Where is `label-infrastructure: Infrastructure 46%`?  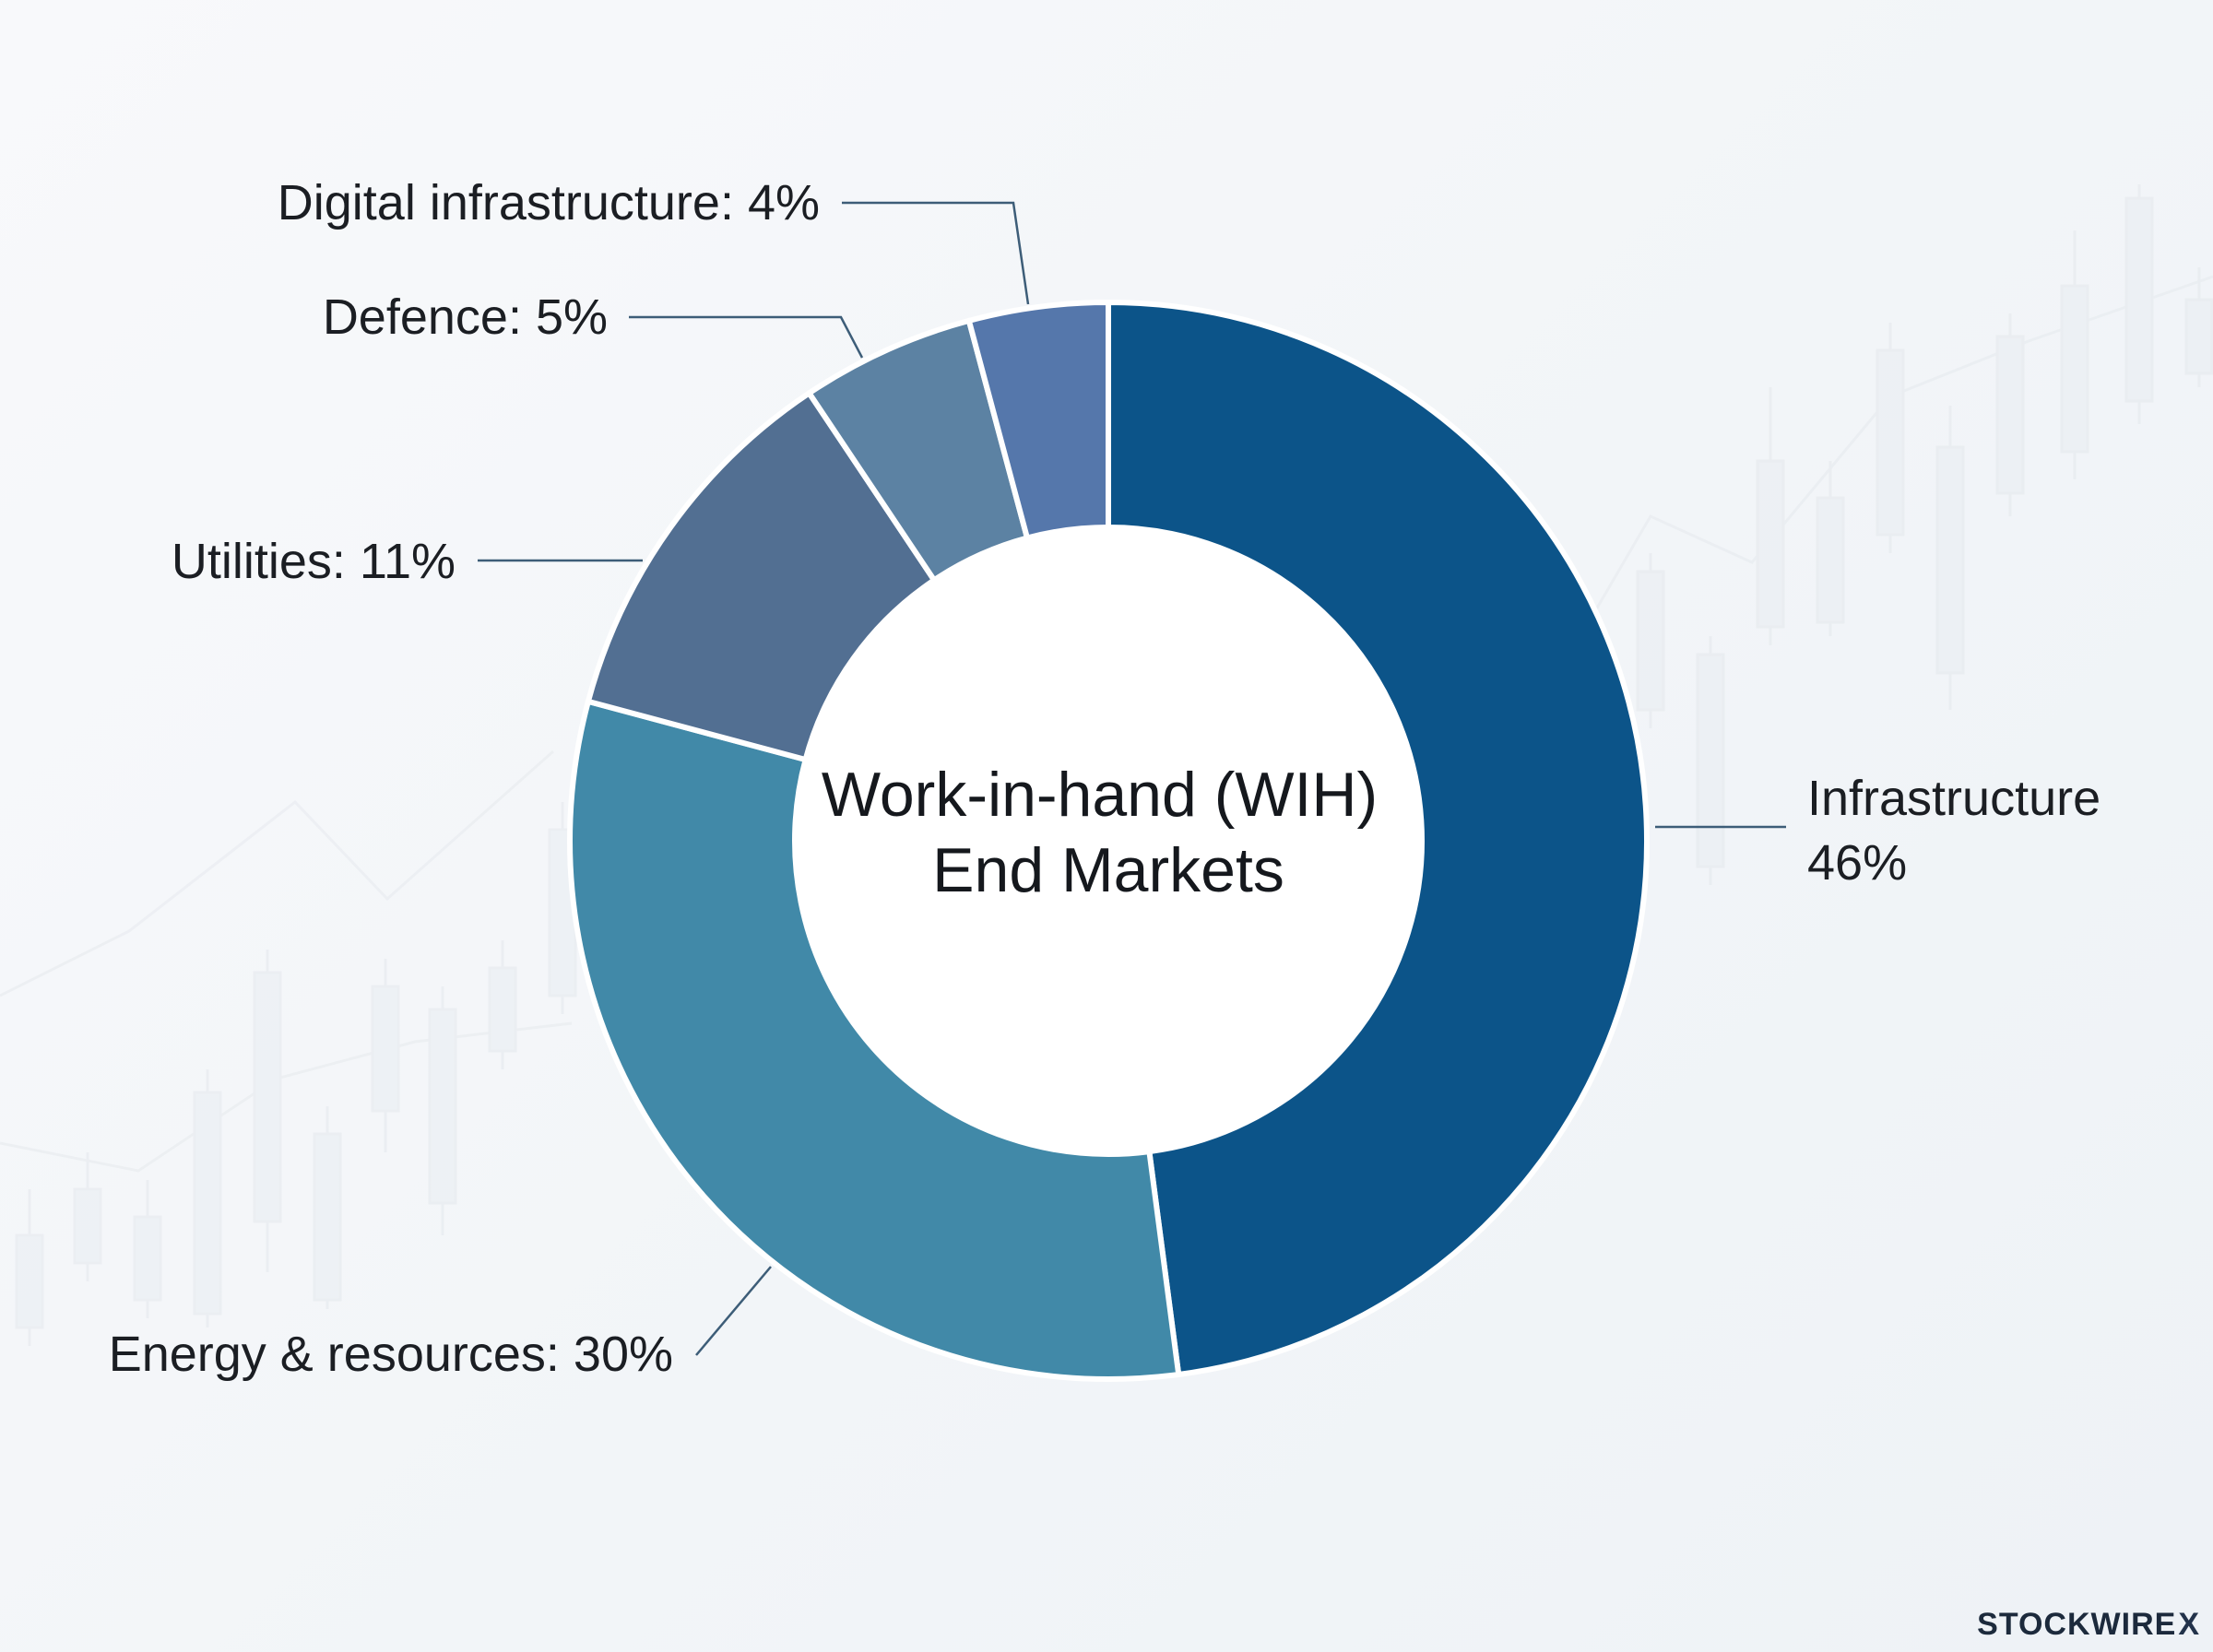
label-infrastructure: Infrastructure 46% is located at coordinates (1960, 831).